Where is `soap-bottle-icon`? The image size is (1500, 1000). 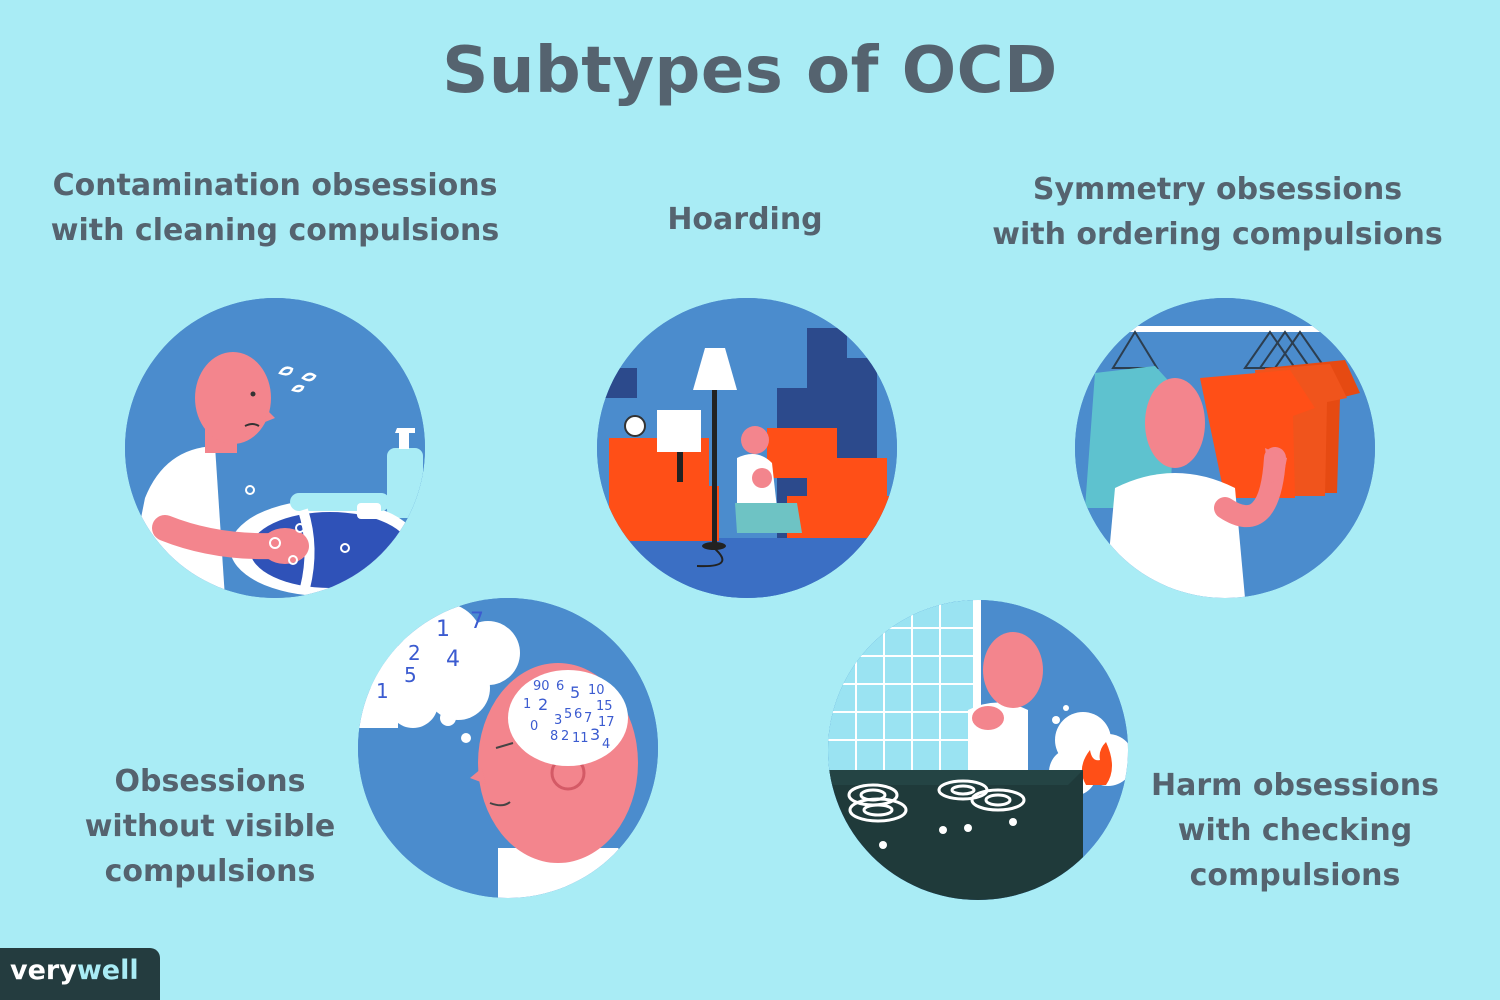
soap-bottle-icon is located at coordinates (405, 483).